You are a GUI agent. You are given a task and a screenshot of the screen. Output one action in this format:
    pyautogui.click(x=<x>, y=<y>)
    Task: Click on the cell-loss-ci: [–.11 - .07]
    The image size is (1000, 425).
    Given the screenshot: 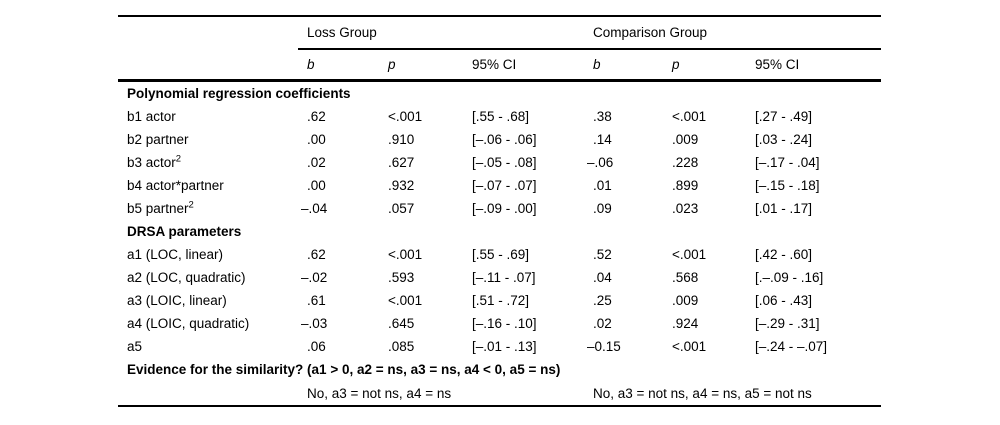 What is the action you would take?
    pyautogui.click(x=504, y=277)
    